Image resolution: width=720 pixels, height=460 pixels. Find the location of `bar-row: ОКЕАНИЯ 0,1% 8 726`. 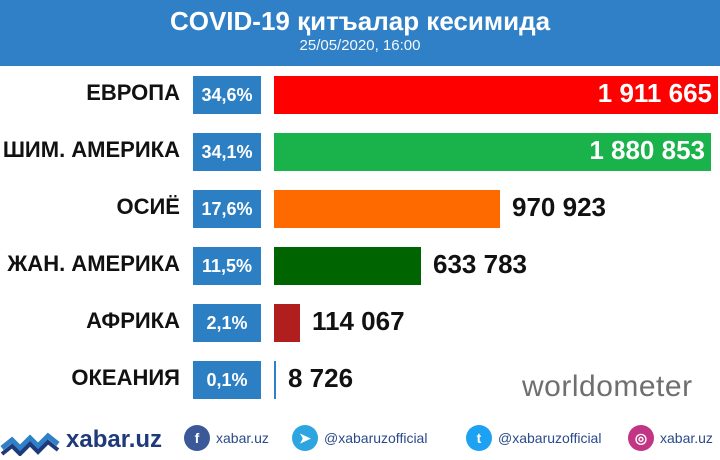

bar-row: ОКЕАНИЯ 0,1% 8 726 is located at coordinates (360, 381).